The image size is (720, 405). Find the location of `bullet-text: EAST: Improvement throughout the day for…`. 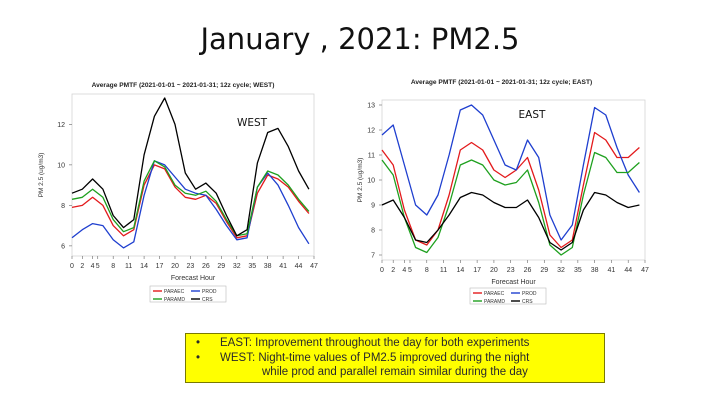

bullet-text: EAST: Improvement throughout the day for… is located at coordinates (375, 343).